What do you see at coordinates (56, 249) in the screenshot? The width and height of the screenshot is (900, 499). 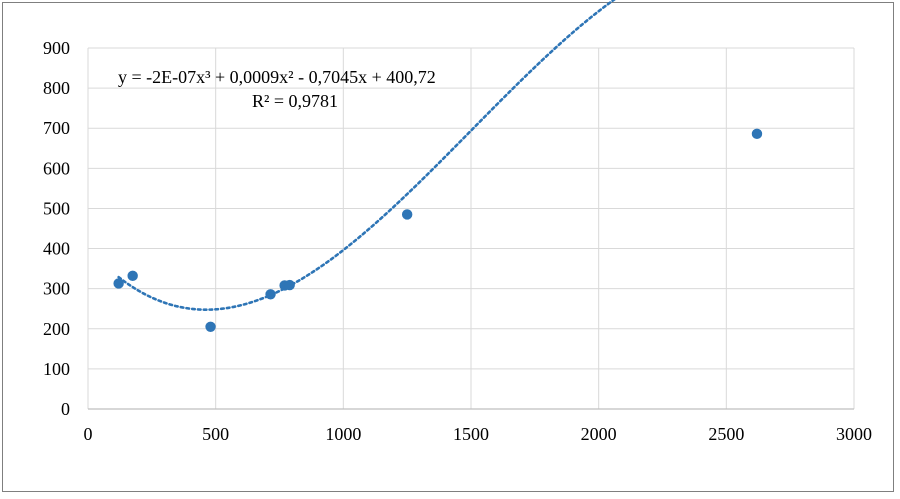 I see `y-tick-label: 400` at bounding box center [56, 249].